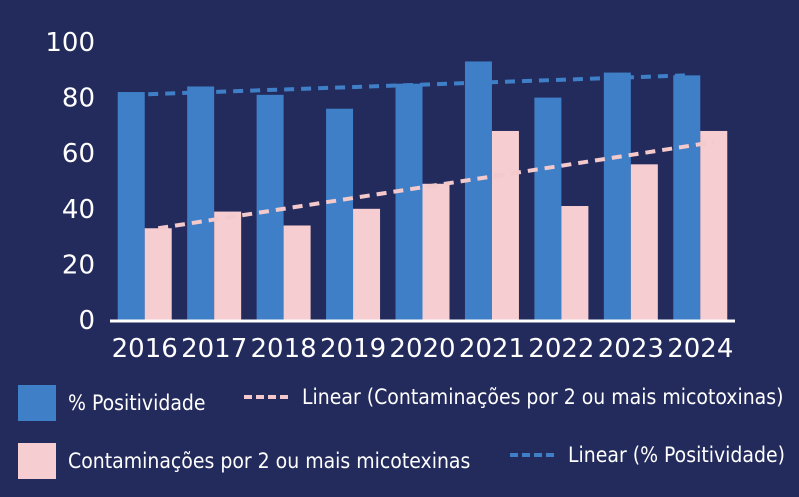  I want to click on trendline-positividade, so click(409, 85).